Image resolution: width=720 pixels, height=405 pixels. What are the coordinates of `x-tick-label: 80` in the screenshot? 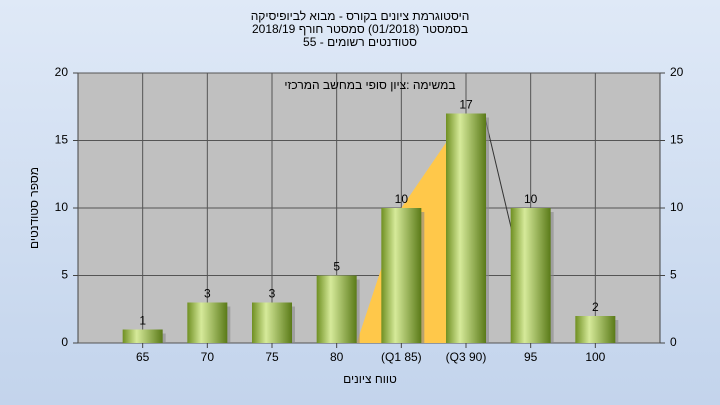 It's located at (337, 357).